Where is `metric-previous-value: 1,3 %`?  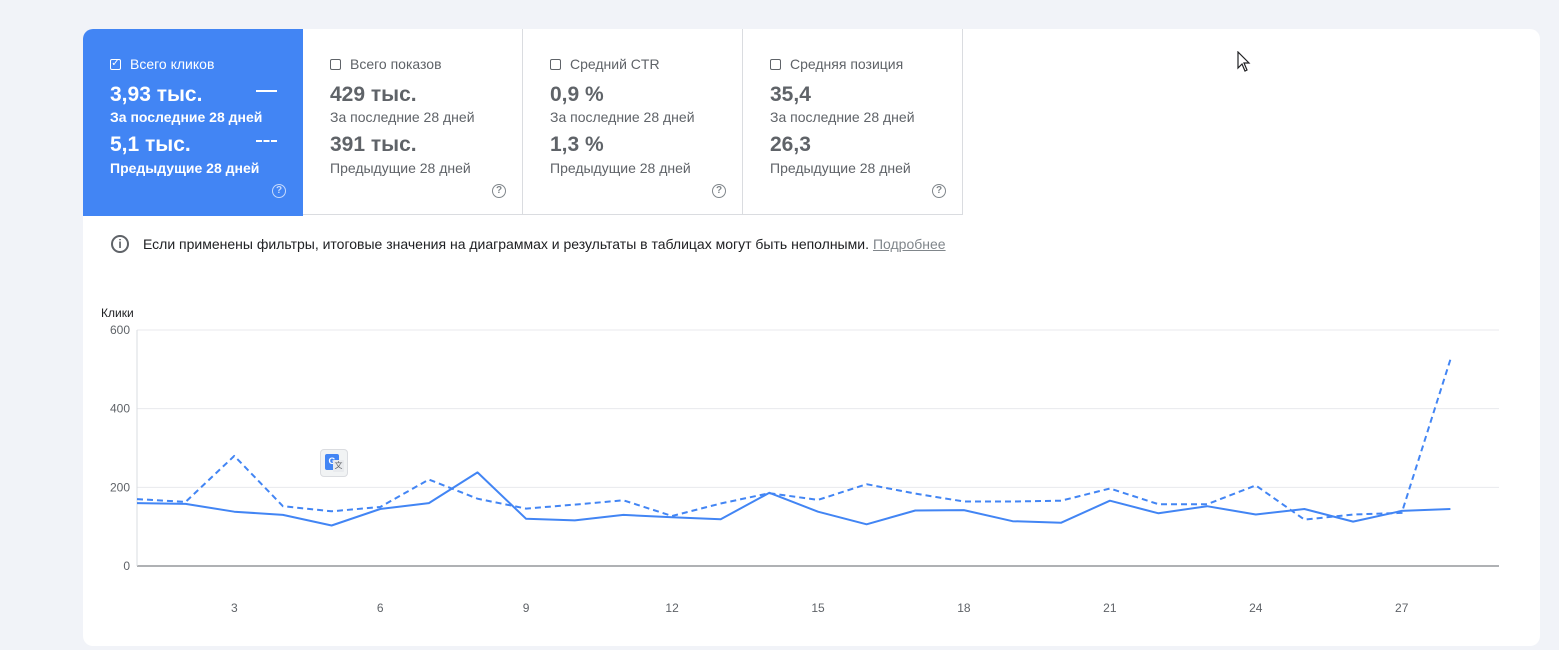 metric-previous-value: 1,3 % is located at coordinates (577, 144).